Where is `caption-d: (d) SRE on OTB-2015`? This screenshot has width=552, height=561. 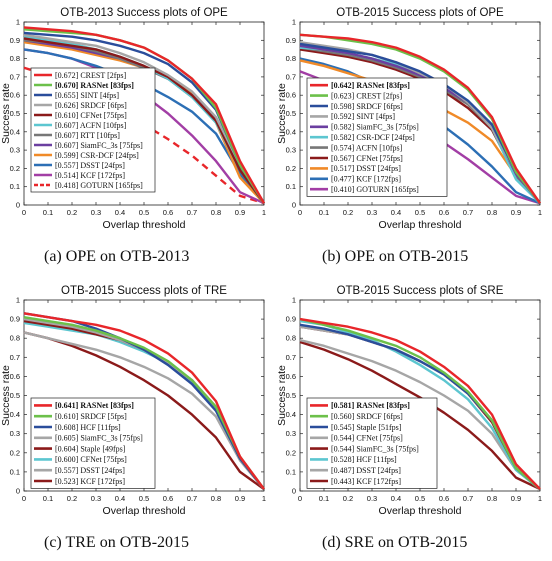 caption-d: (d) SRE on OTB-2015 is located at coordinates (395, 542).